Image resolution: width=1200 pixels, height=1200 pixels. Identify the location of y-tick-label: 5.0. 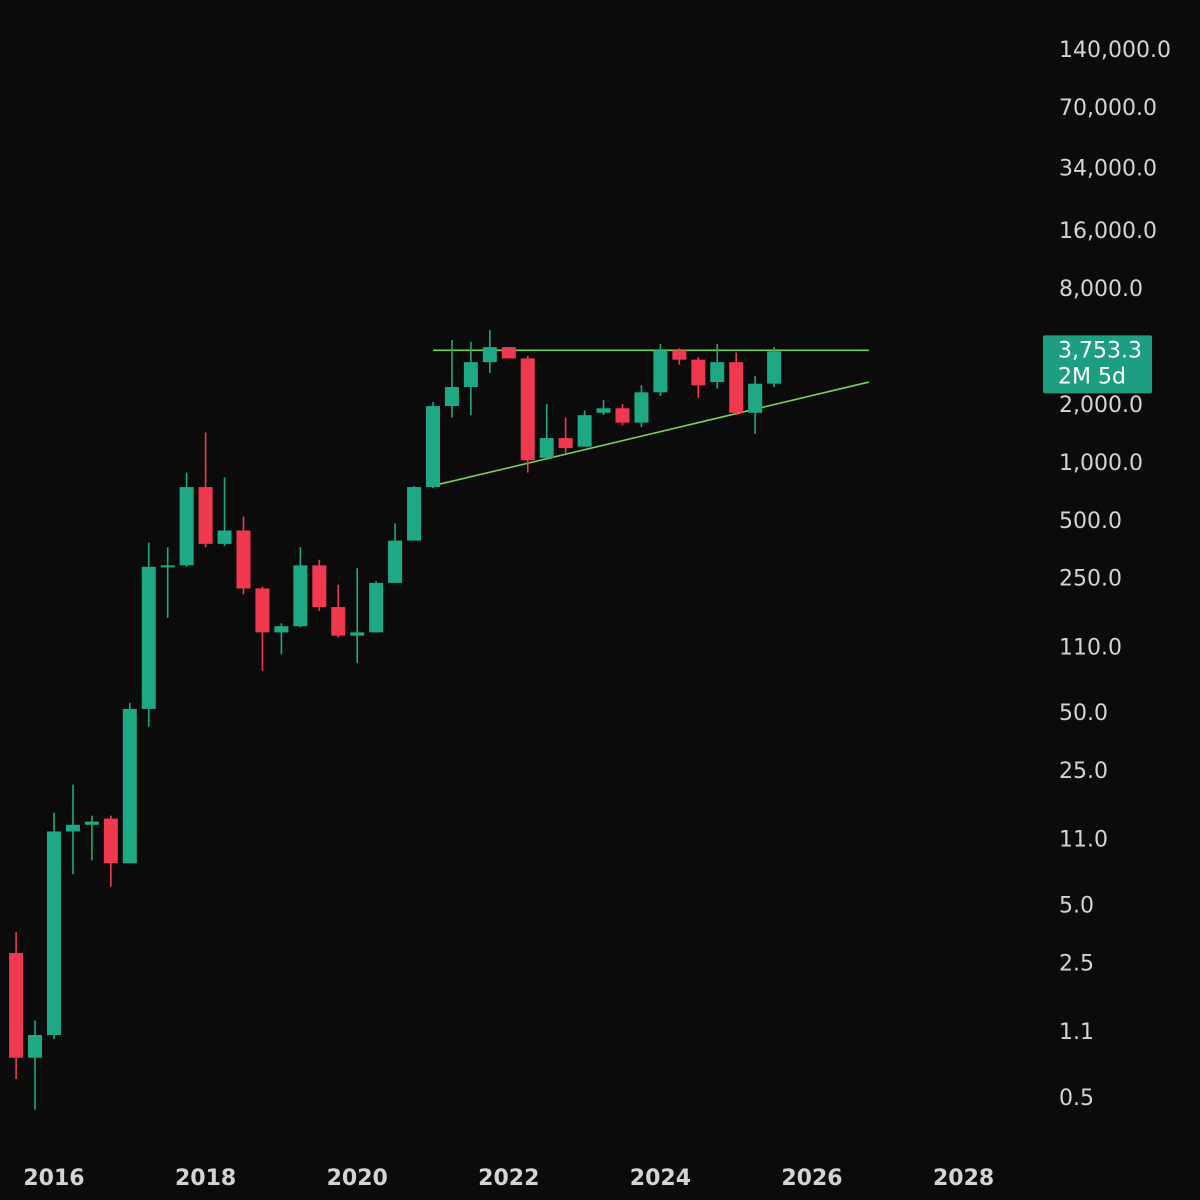
(1076, 906).